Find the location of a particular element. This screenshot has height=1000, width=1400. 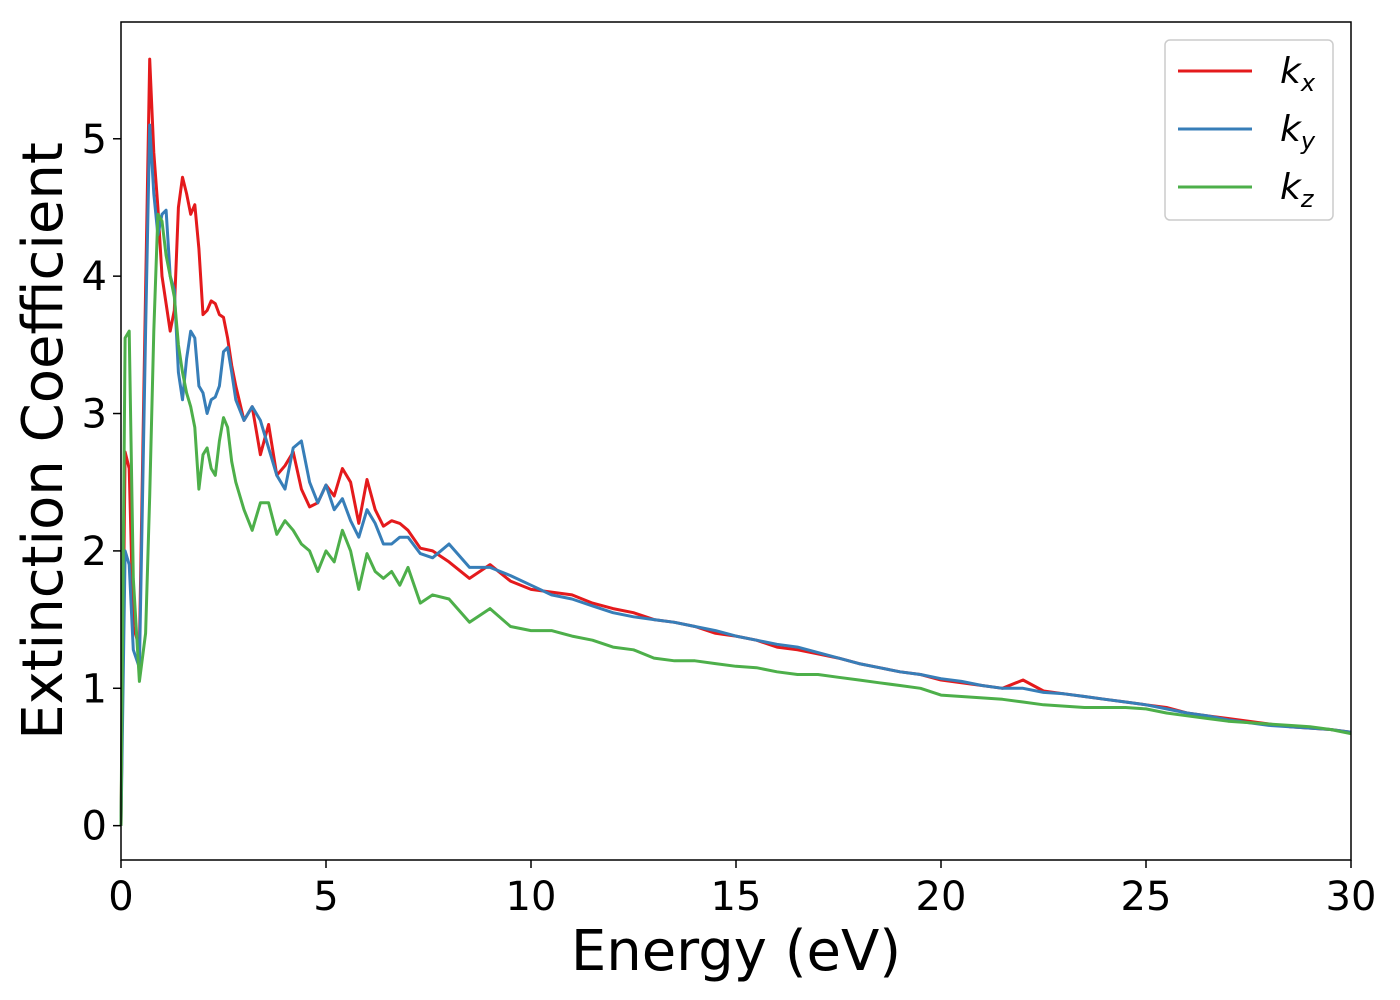

x-tick-label: 10 is located at coordinates (531, 897).